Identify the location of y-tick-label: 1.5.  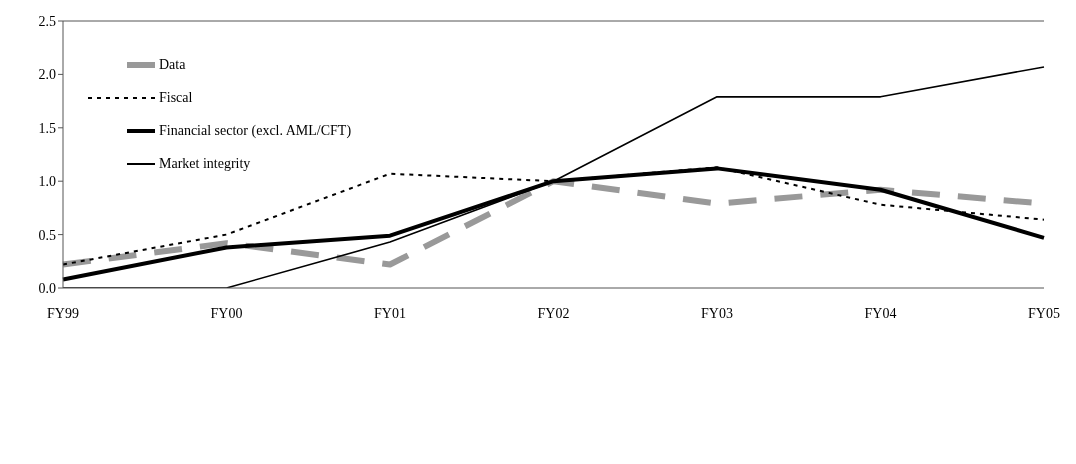
(47, 128).